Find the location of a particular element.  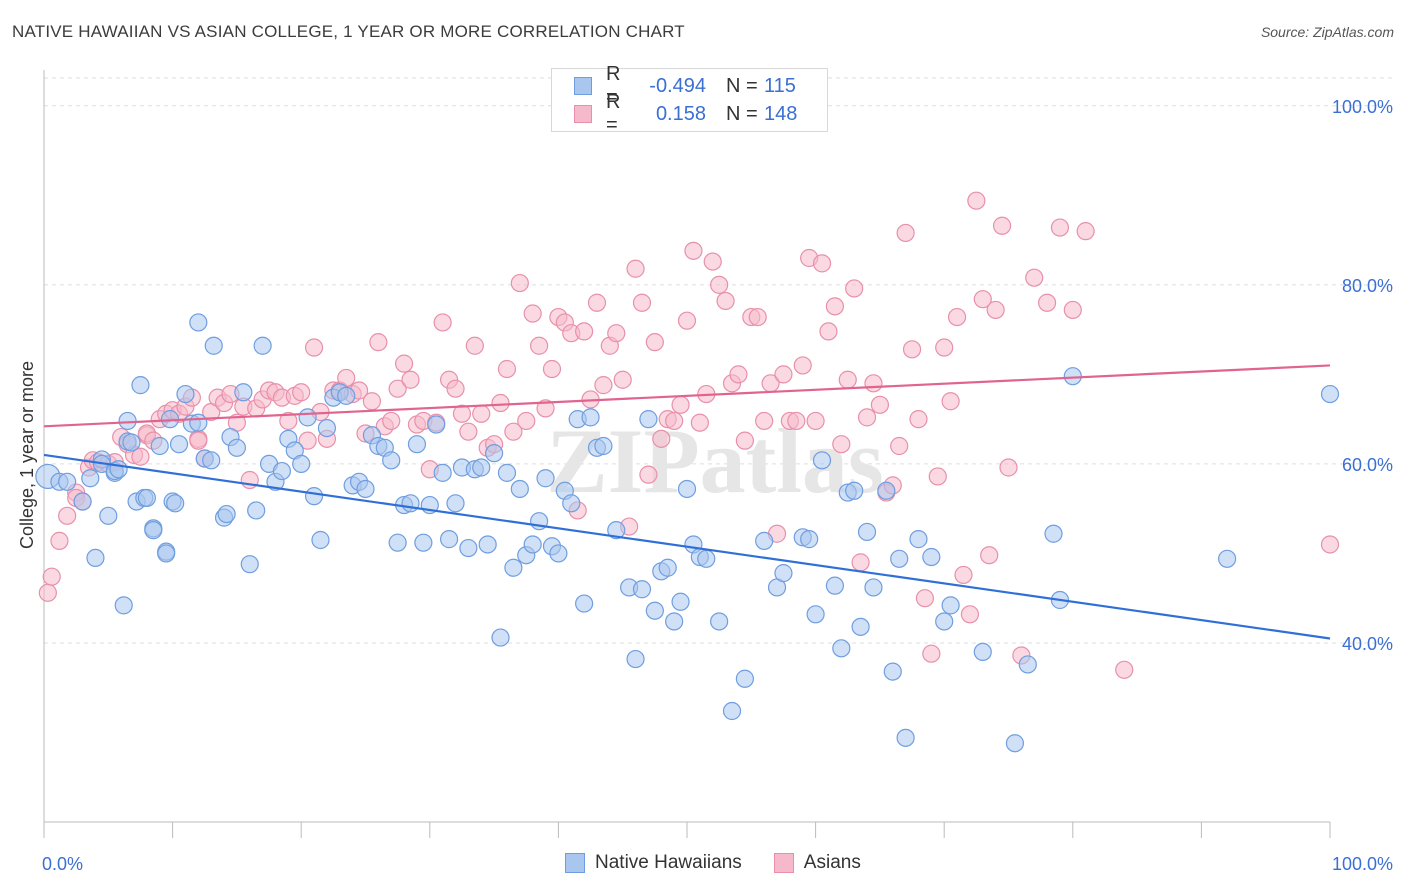

asians-trend-line is located at coordinates (687, 396).